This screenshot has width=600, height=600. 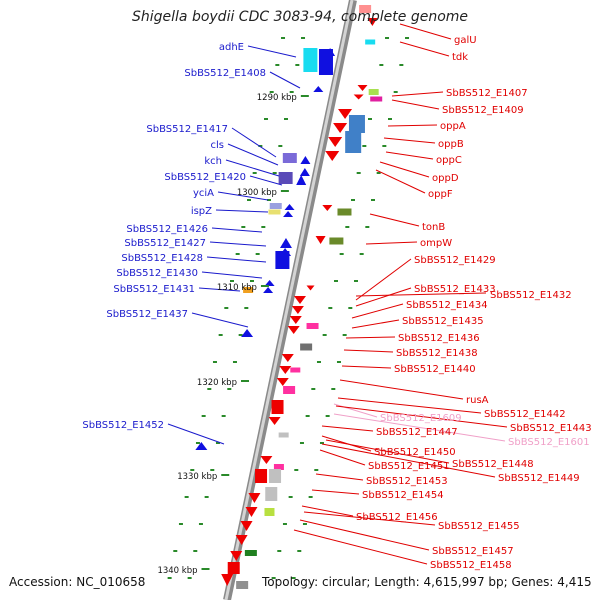 I want to click on gene-label-forward: SbBS512_E1427, so click(x=165, y=243).